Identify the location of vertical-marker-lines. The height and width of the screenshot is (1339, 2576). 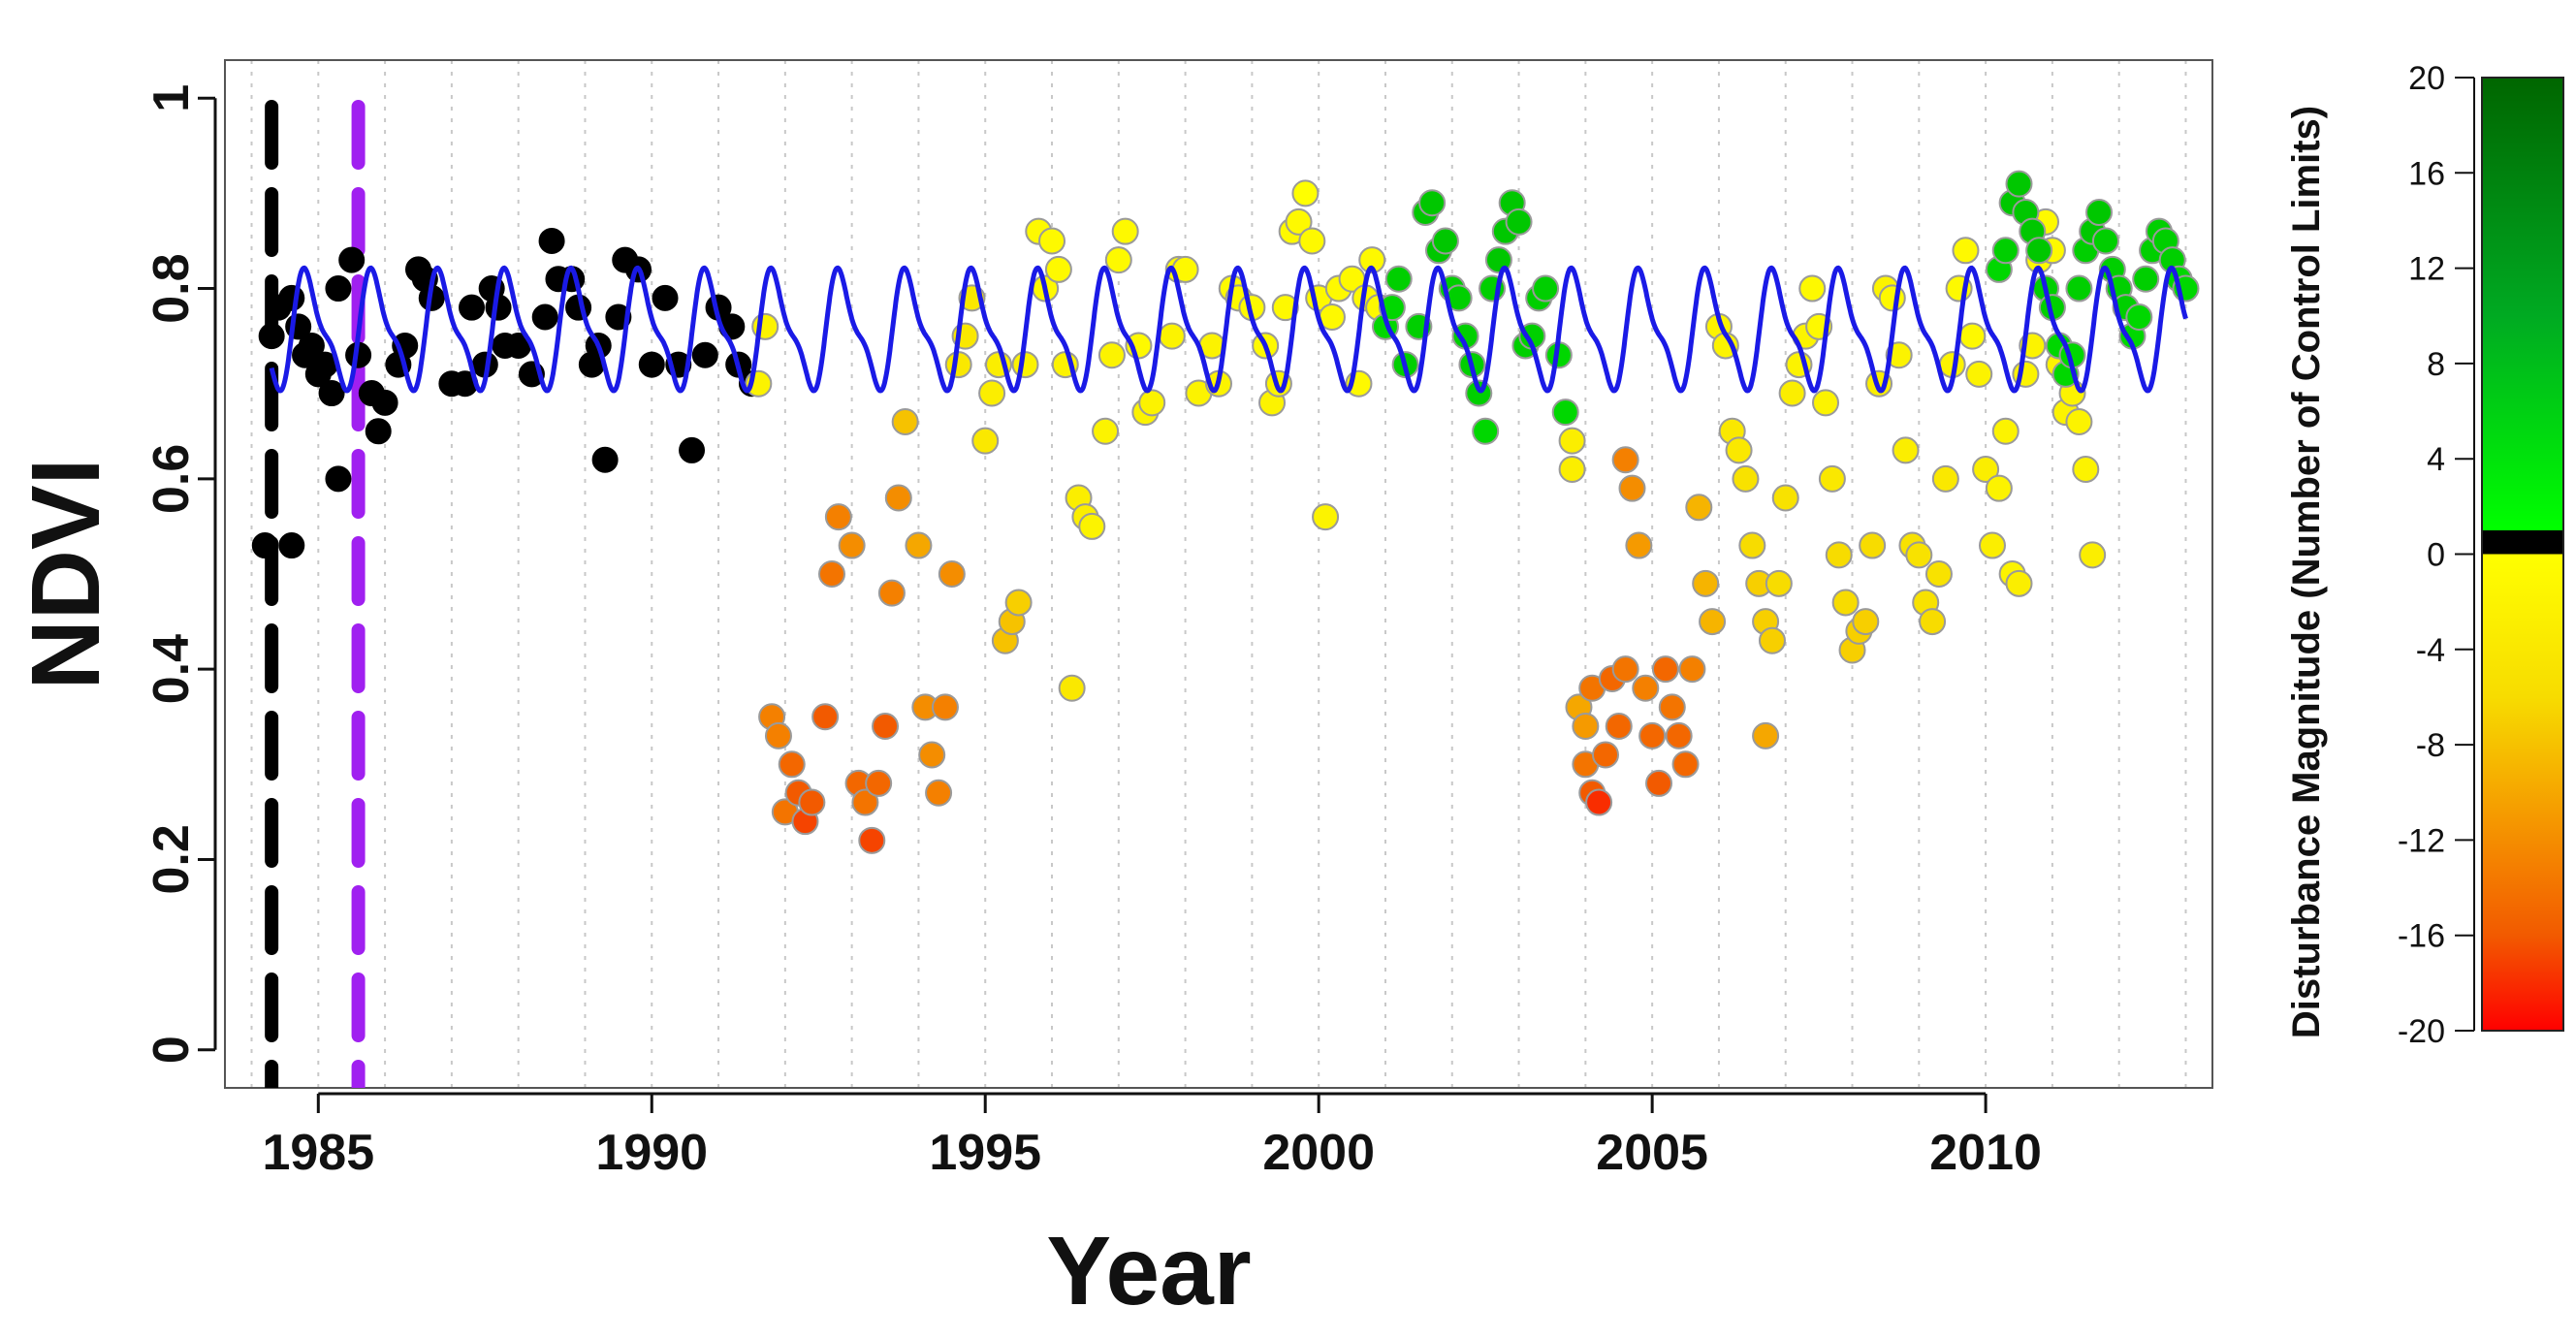
(315, 594).